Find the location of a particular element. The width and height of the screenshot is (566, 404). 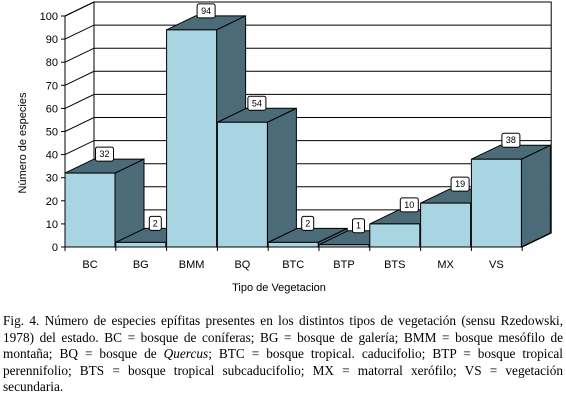

x-tick-labels: BC BG BMM BQ BTC BTP BTS MX VS is located at coordinates (292, 265).